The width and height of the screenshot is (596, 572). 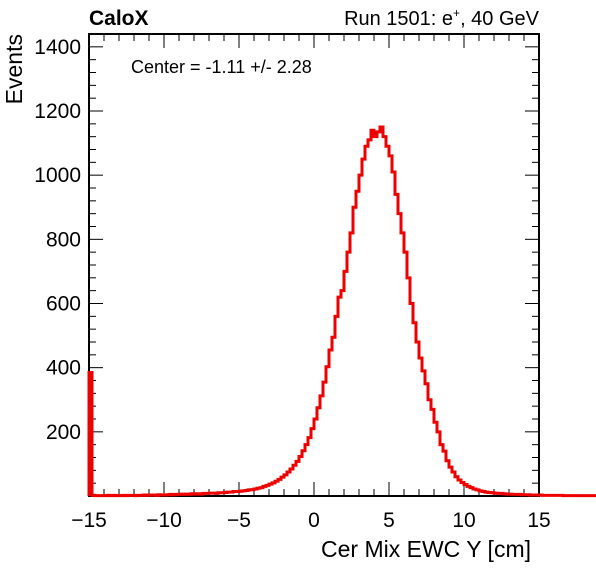 I want to click on x-axis-label: Cer Mix EWC Y [cm], so click(x=426, y=549).